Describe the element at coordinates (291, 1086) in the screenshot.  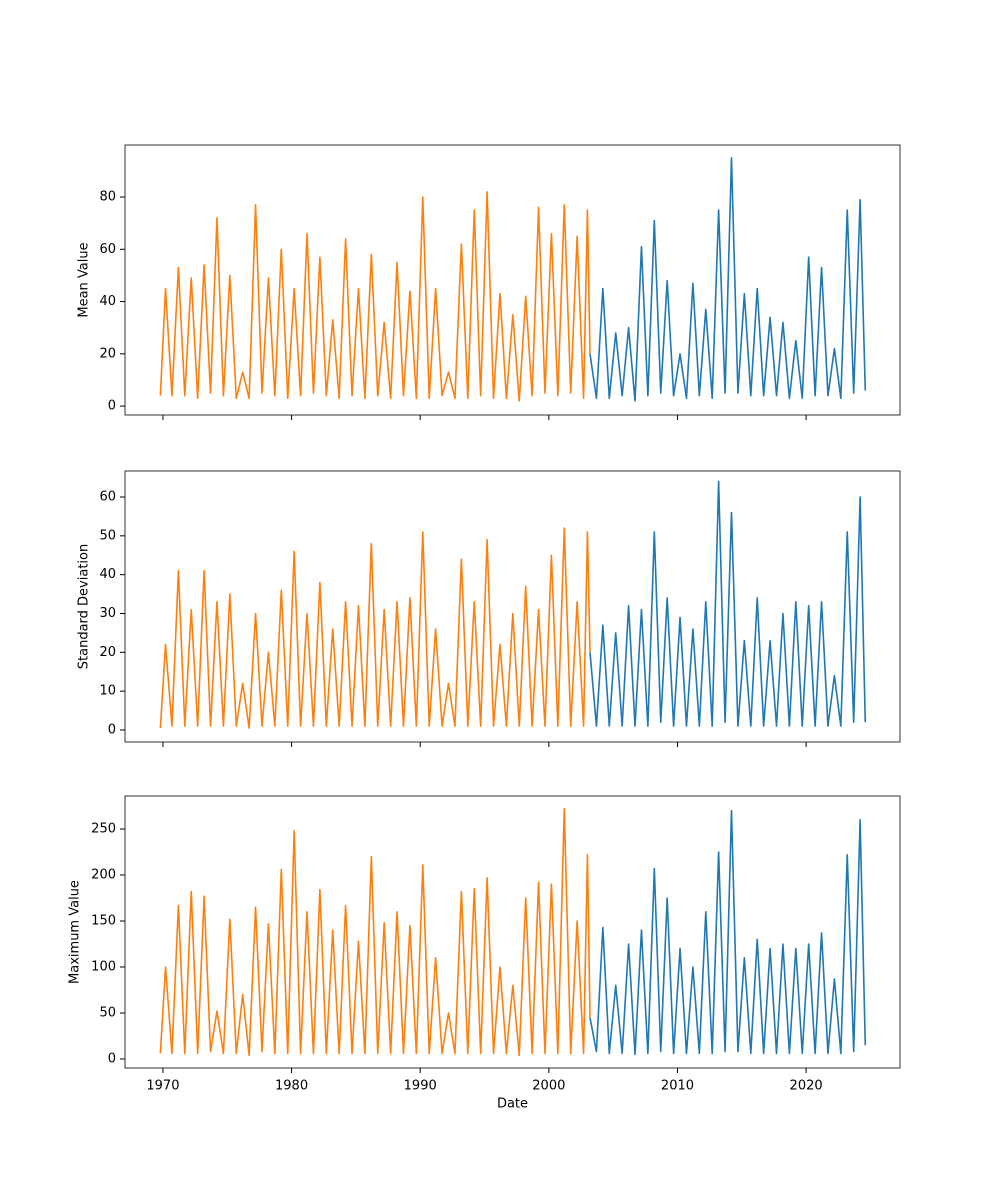
I see `x-tick-label: 1980` at that location.